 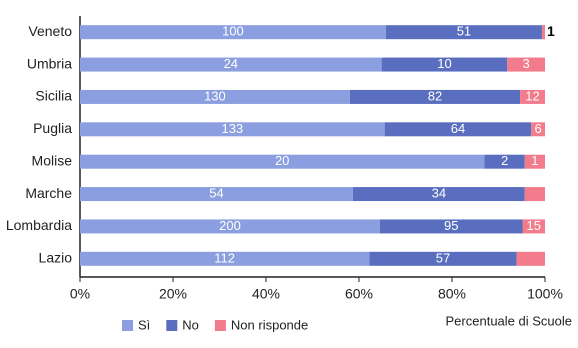 I want to click on value-label: 15, so click(x=534, y=225).